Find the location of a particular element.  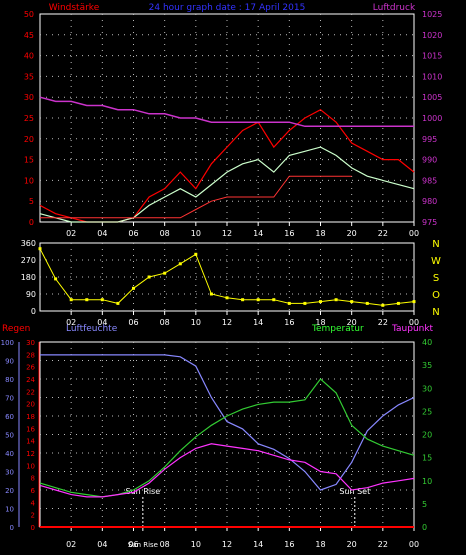

climate-x-tick-label: 06 is located at coordinates (133, 544).